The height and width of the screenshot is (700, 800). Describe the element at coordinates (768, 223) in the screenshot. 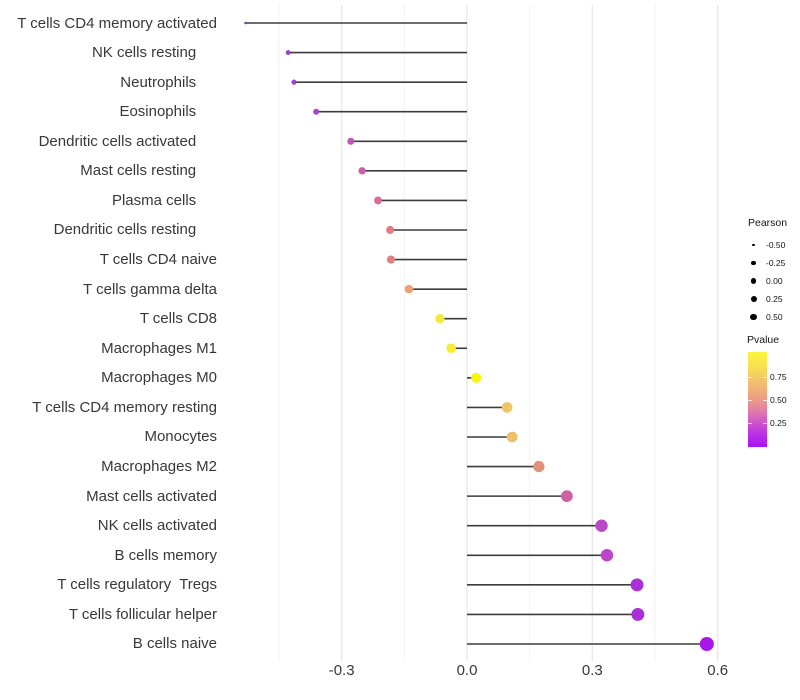

I see `legend-pearson-title: Pearson` at that location.